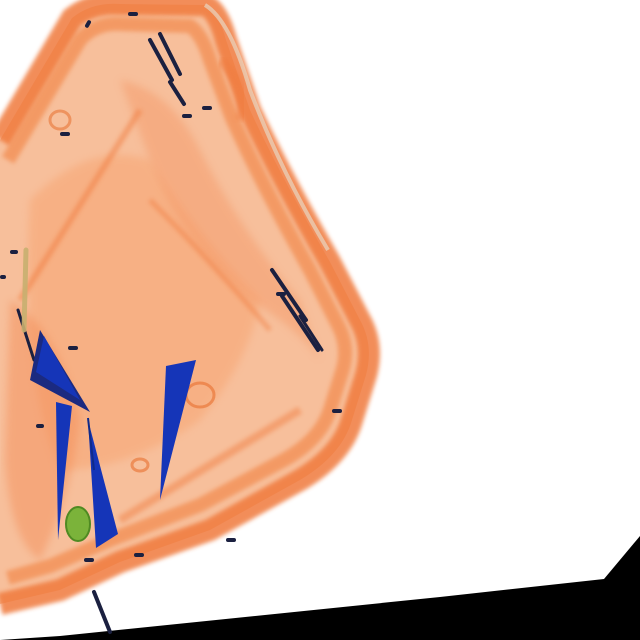 The height and width of the screenshot is (640, 640). I want to click on thin-rod, so click(25, 290).